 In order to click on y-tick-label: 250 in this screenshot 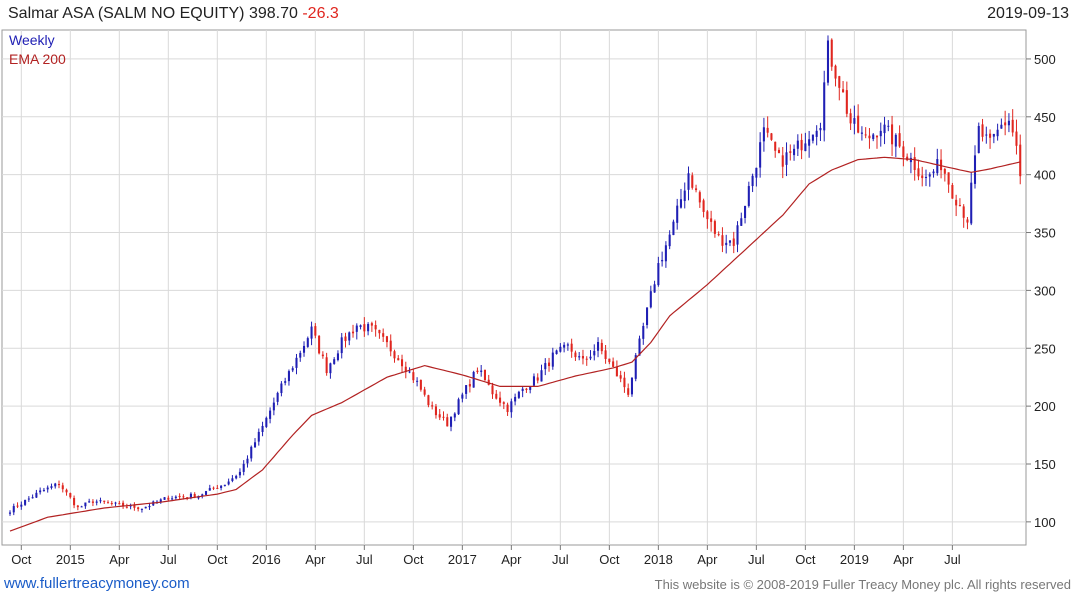, I will do `click(1045, 348)`.